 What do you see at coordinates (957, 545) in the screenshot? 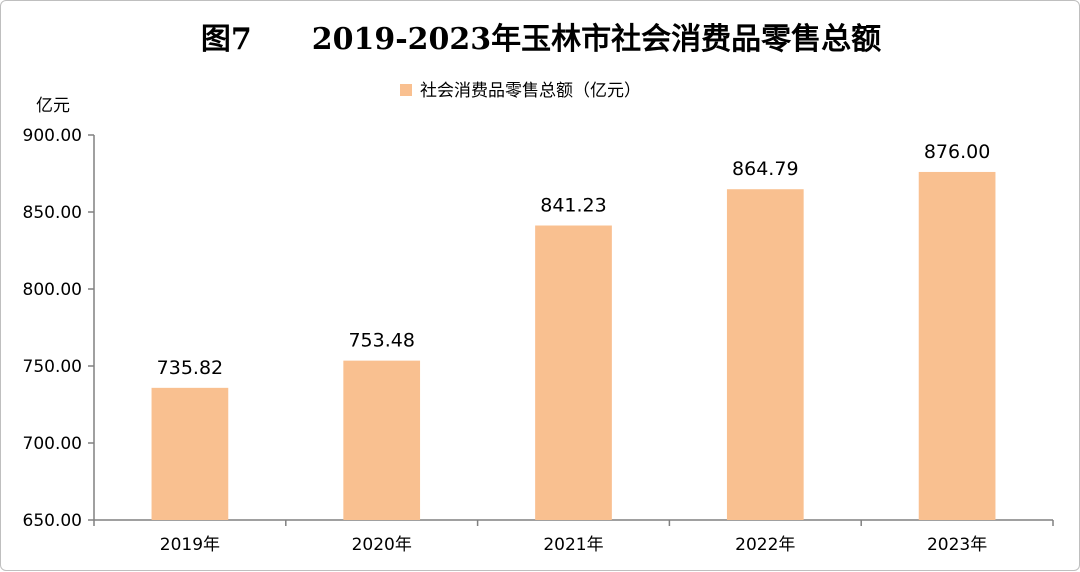
I see `x-tick-label: 2023年` at bounding box center [957, 545].